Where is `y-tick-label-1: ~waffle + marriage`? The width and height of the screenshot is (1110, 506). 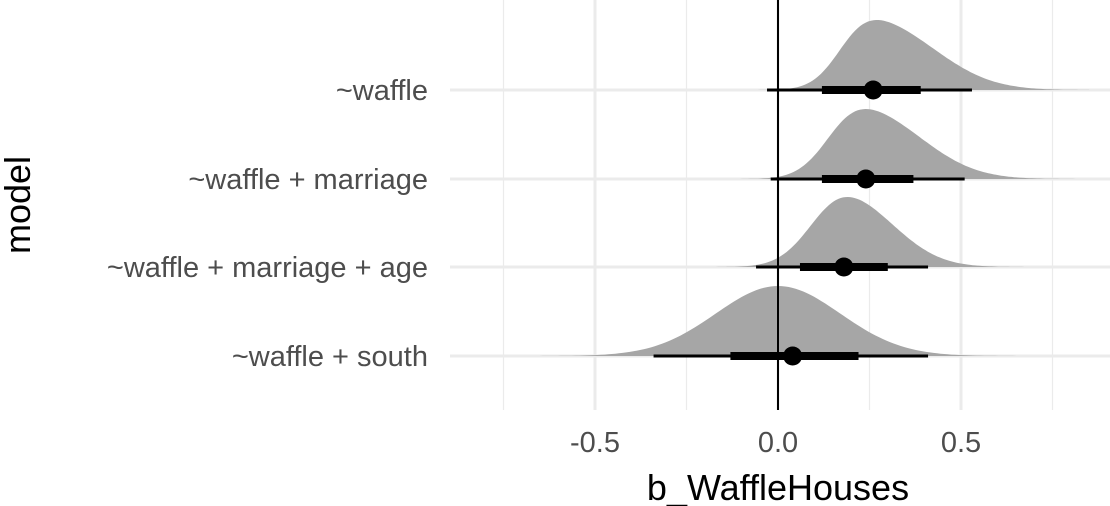 y-tick-label-1: ~waffle + marriage is located at coordinates (308, 180).